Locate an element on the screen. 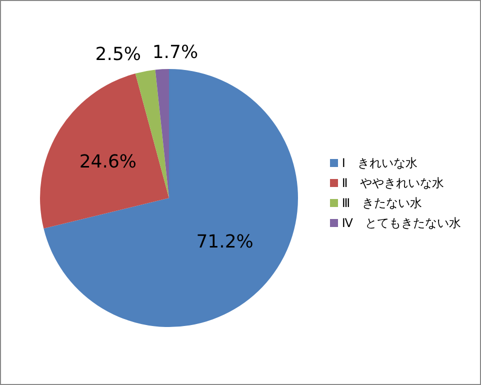  legend-label: Ⅳ とてもきたない水 is located at coordinates (401, 223).